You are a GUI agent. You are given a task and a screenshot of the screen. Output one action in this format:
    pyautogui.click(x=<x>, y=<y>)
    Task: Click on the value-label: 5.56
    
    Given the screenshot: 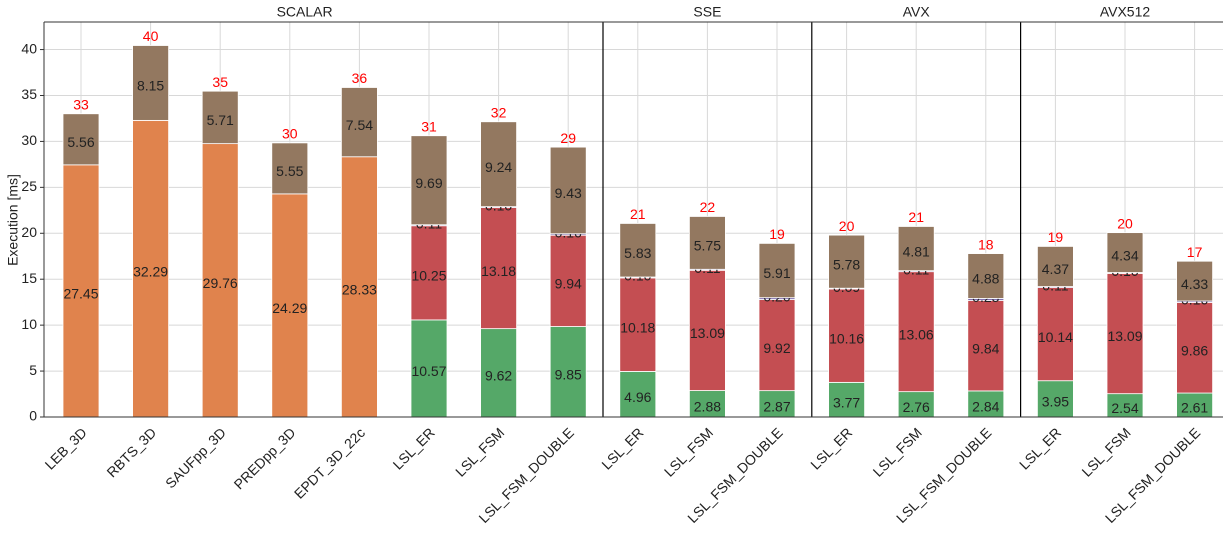 What is the action you would take?
    pyautogui.click(x=80, y=142)
    